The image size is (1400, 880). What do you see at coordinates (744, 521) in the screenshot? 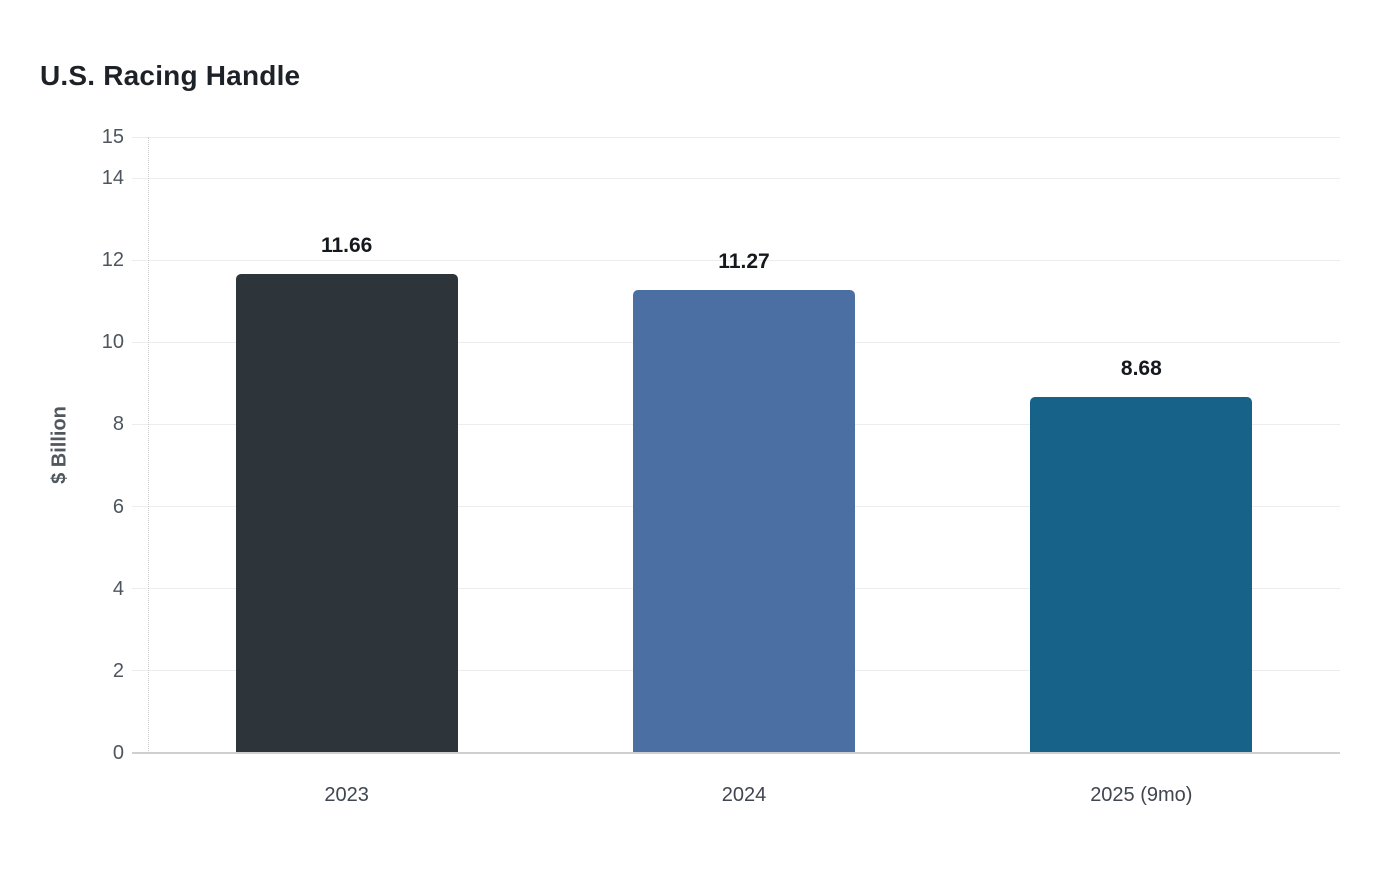
I see `bar-2024` at bounding box center [744, 521].